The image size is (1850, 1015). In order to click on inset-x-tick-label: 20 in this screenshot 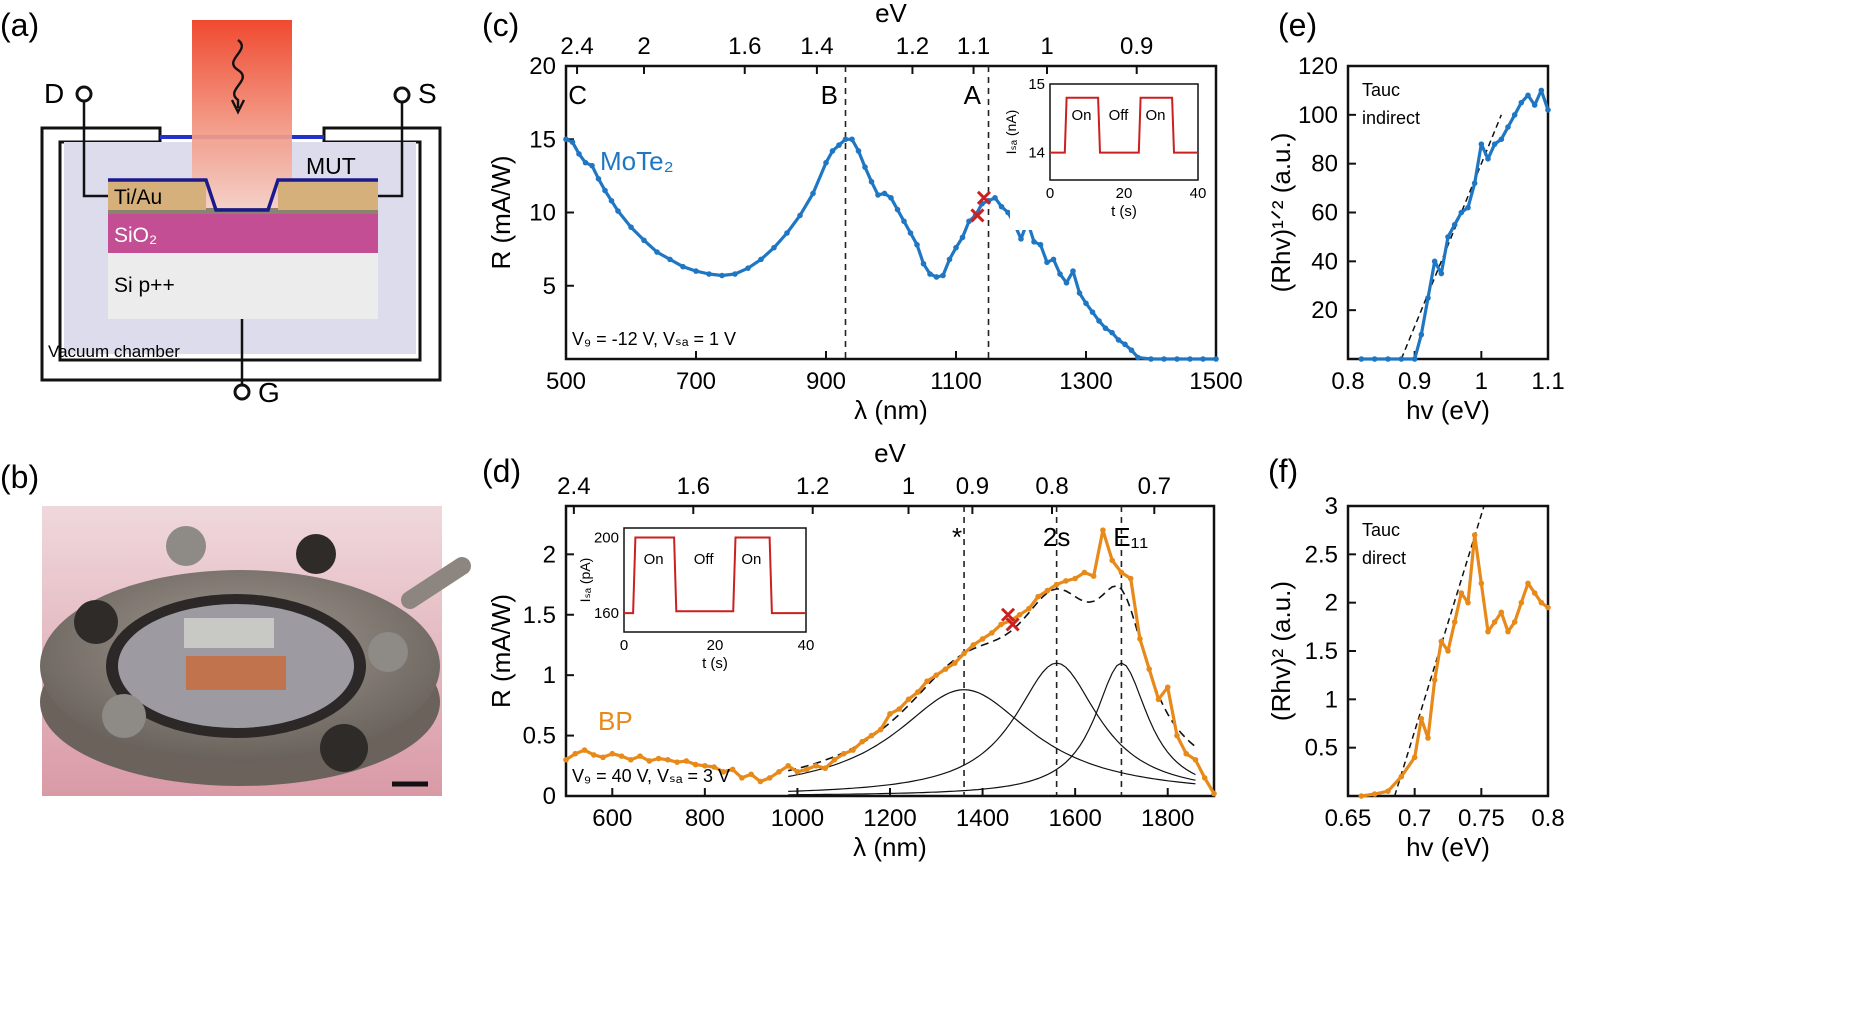, I will do `click(1124, 193)`.